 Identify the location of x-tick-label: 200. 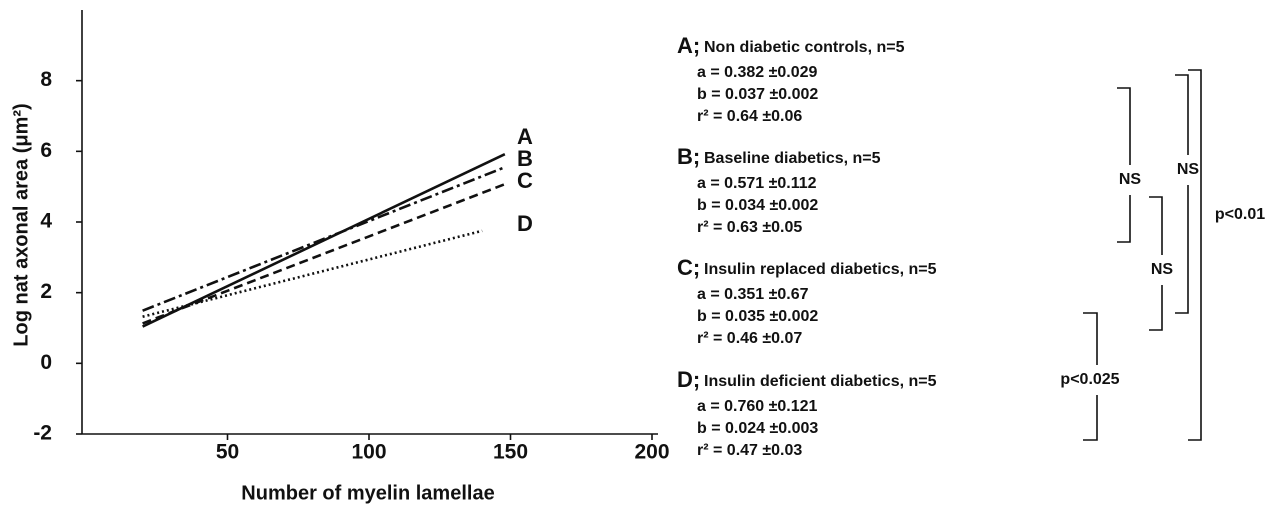
(651, 452).